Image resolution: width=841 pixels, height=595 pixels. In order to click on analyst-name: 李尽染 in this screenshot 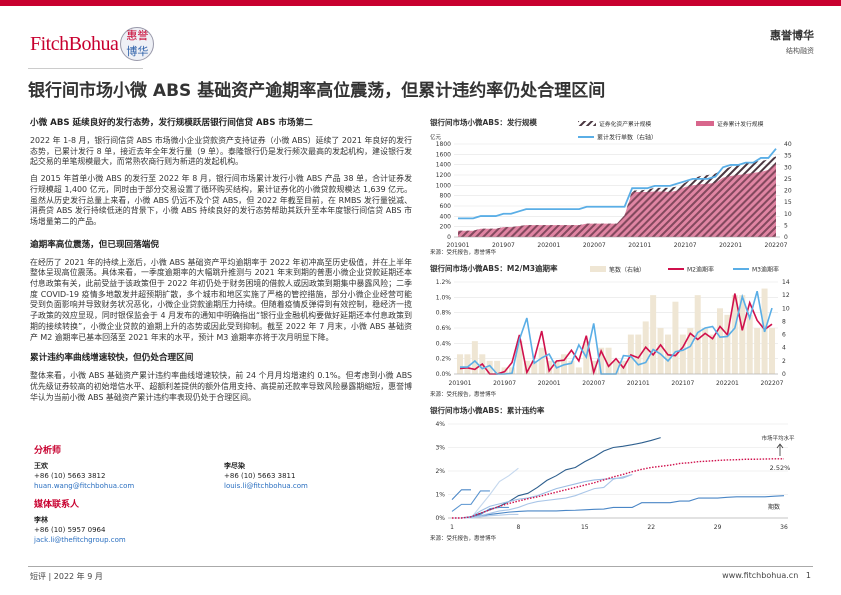, I will do `click(234, 466)`.